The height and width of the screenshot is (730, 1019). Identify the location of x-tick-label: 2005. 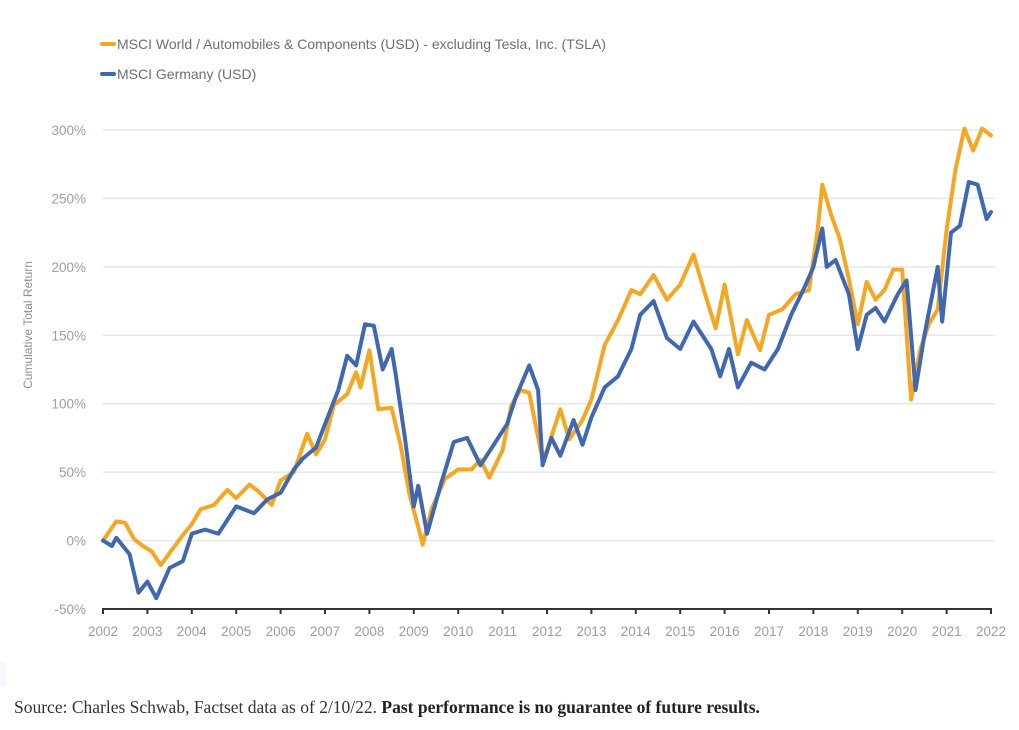
(236, 631).